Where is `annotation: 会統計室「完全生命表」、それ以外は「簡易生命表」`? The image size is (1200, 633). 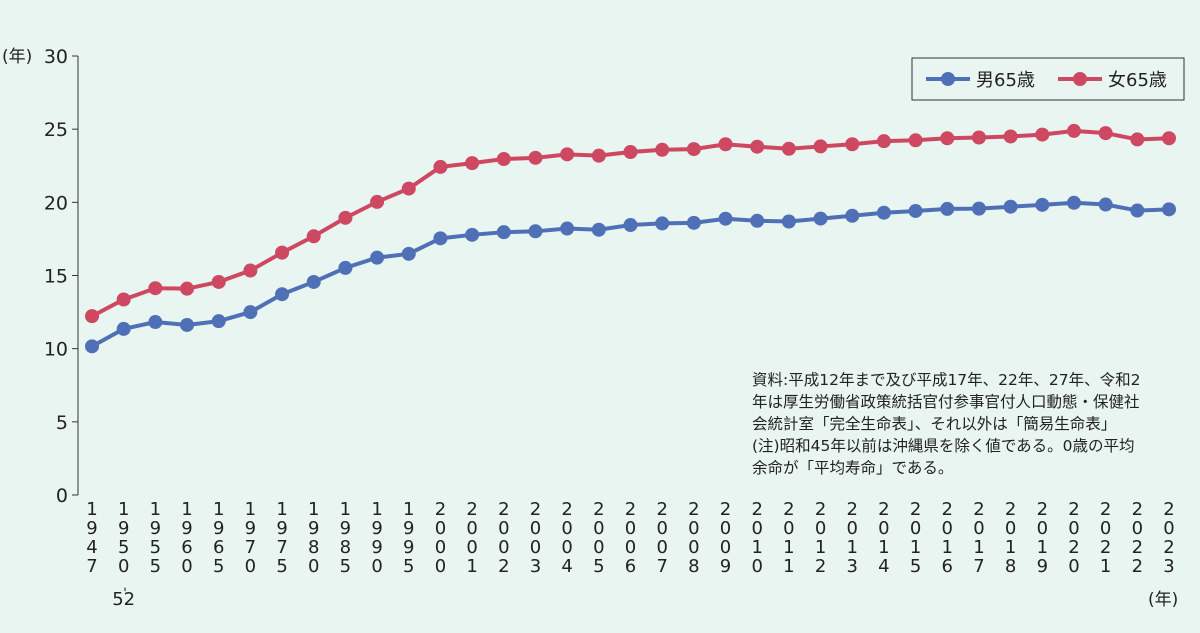 annotation: 会統計室「完全生命表」、それ以外は「簡易生命表」 is located at coordinates (934, 424).